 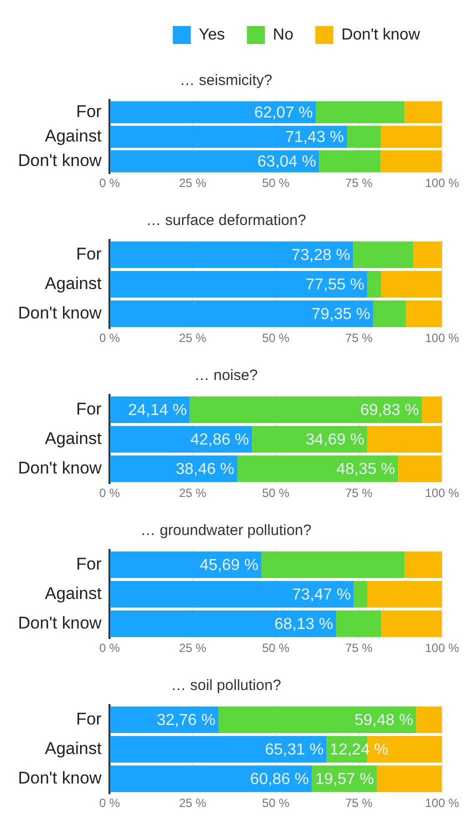 What do you see at coordinates (384, 721) in the screenshot?
I see `data-label: 59,48 %` at bounding box center [384, 721].